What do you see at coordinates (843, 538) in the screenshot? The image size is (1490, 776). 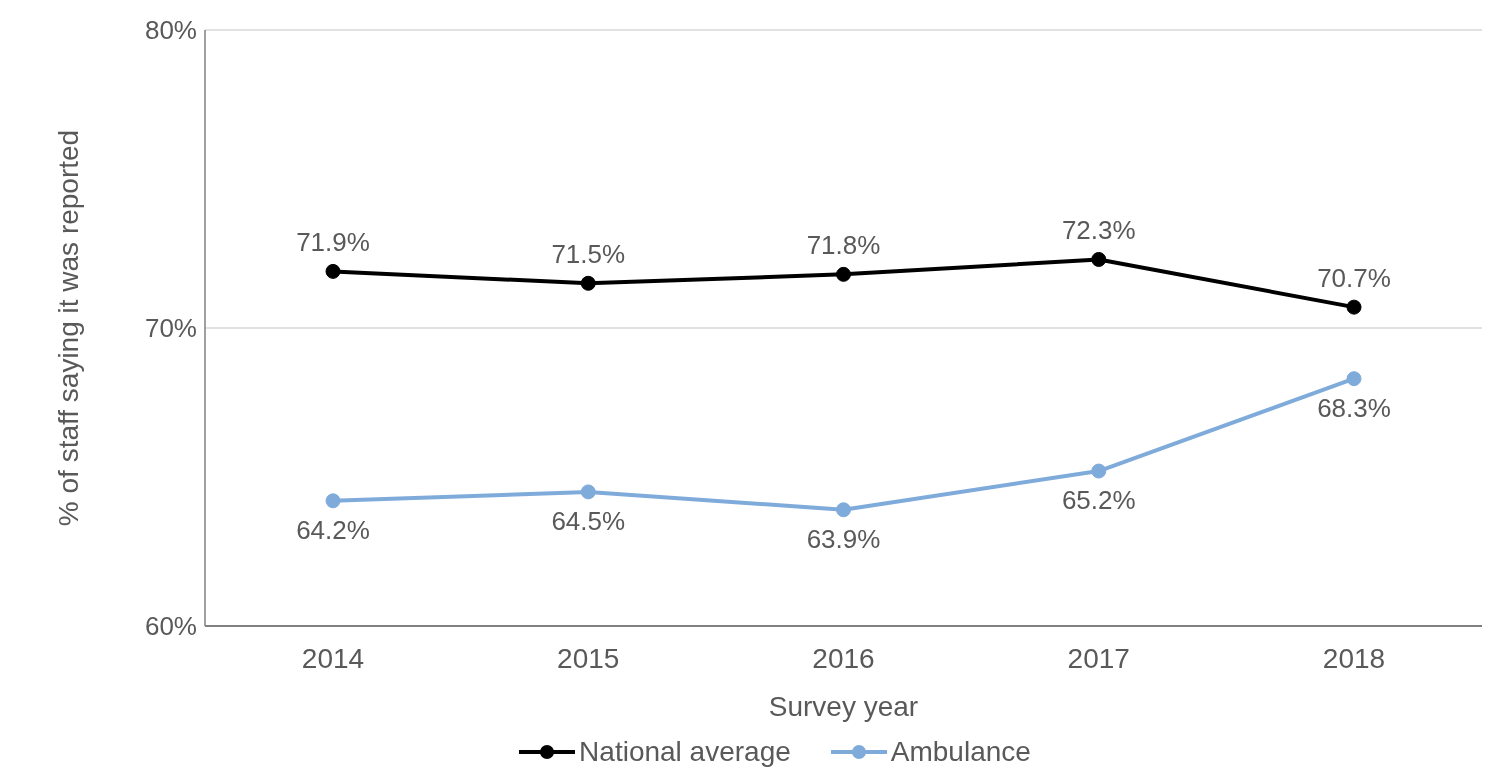 I see `data-label: 63.9%` at bounding box center [843, 538].